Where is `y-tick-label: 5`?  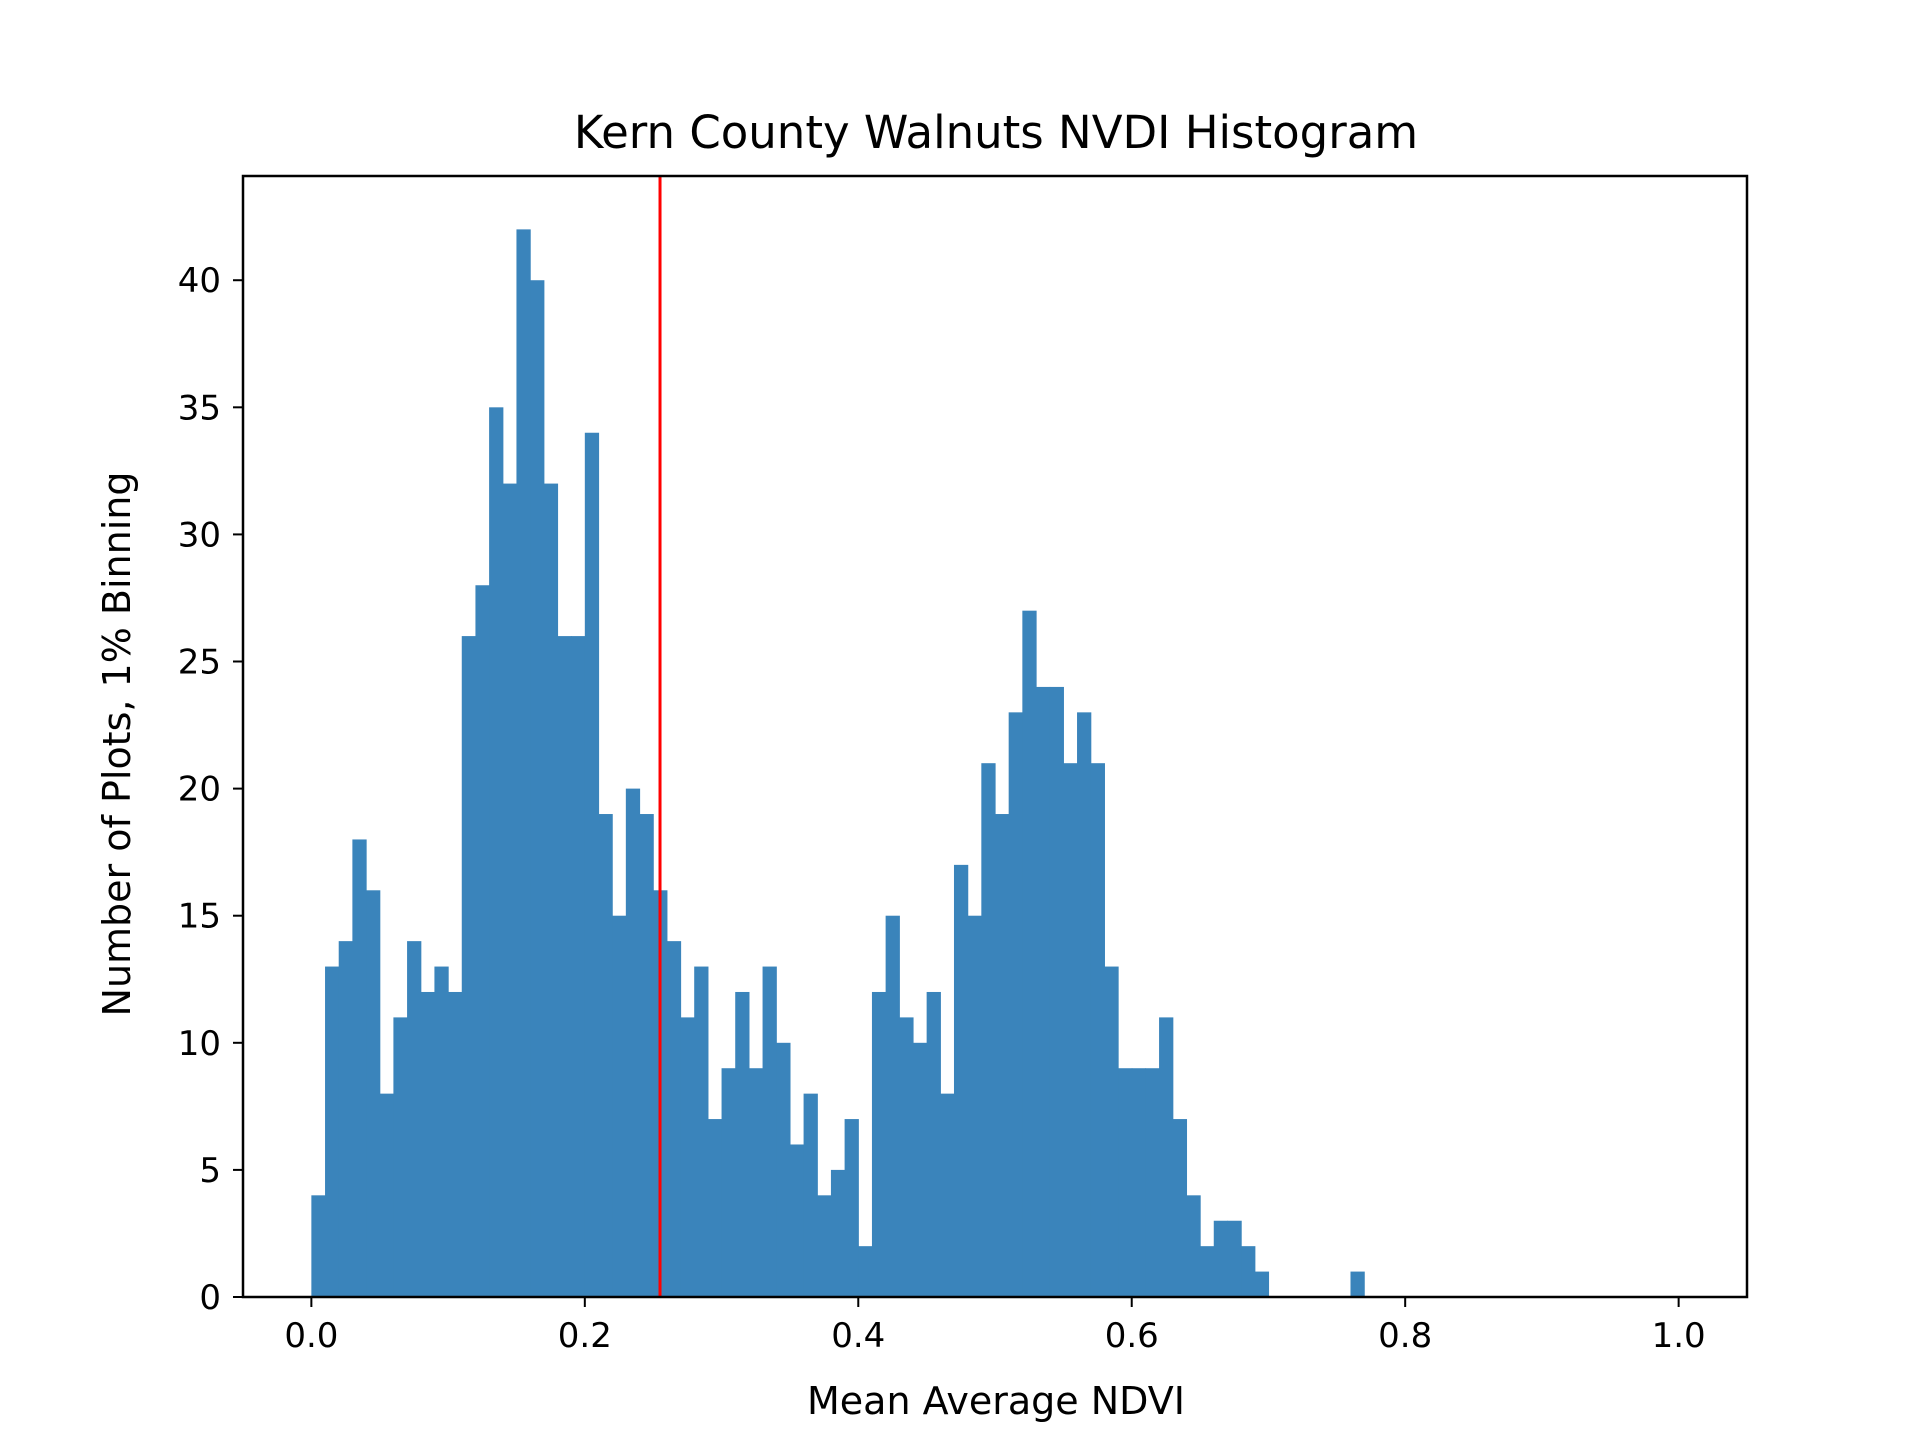
y-tick-label: 5 is located at coordinates (210, 1171).